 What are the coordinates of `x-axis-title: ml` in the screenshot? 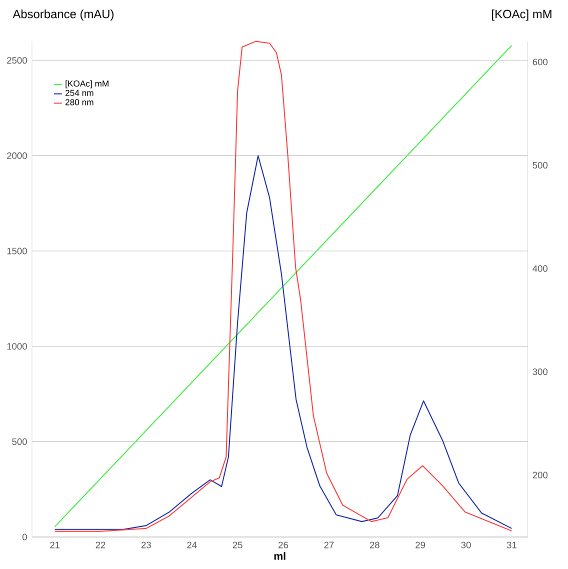 It's located at (280, 556).